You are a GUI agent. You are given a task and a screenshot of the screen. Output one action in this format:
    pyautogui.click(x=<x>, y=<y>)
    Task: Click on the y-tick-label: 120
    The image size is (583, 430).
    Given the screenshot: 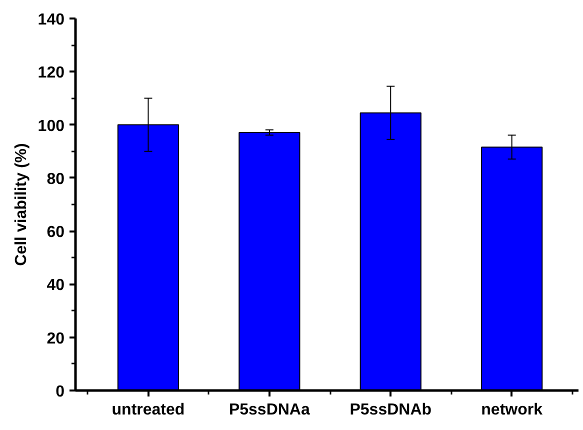 What is the action you would take?
    pyautogui.click(x=51, y=73)
    